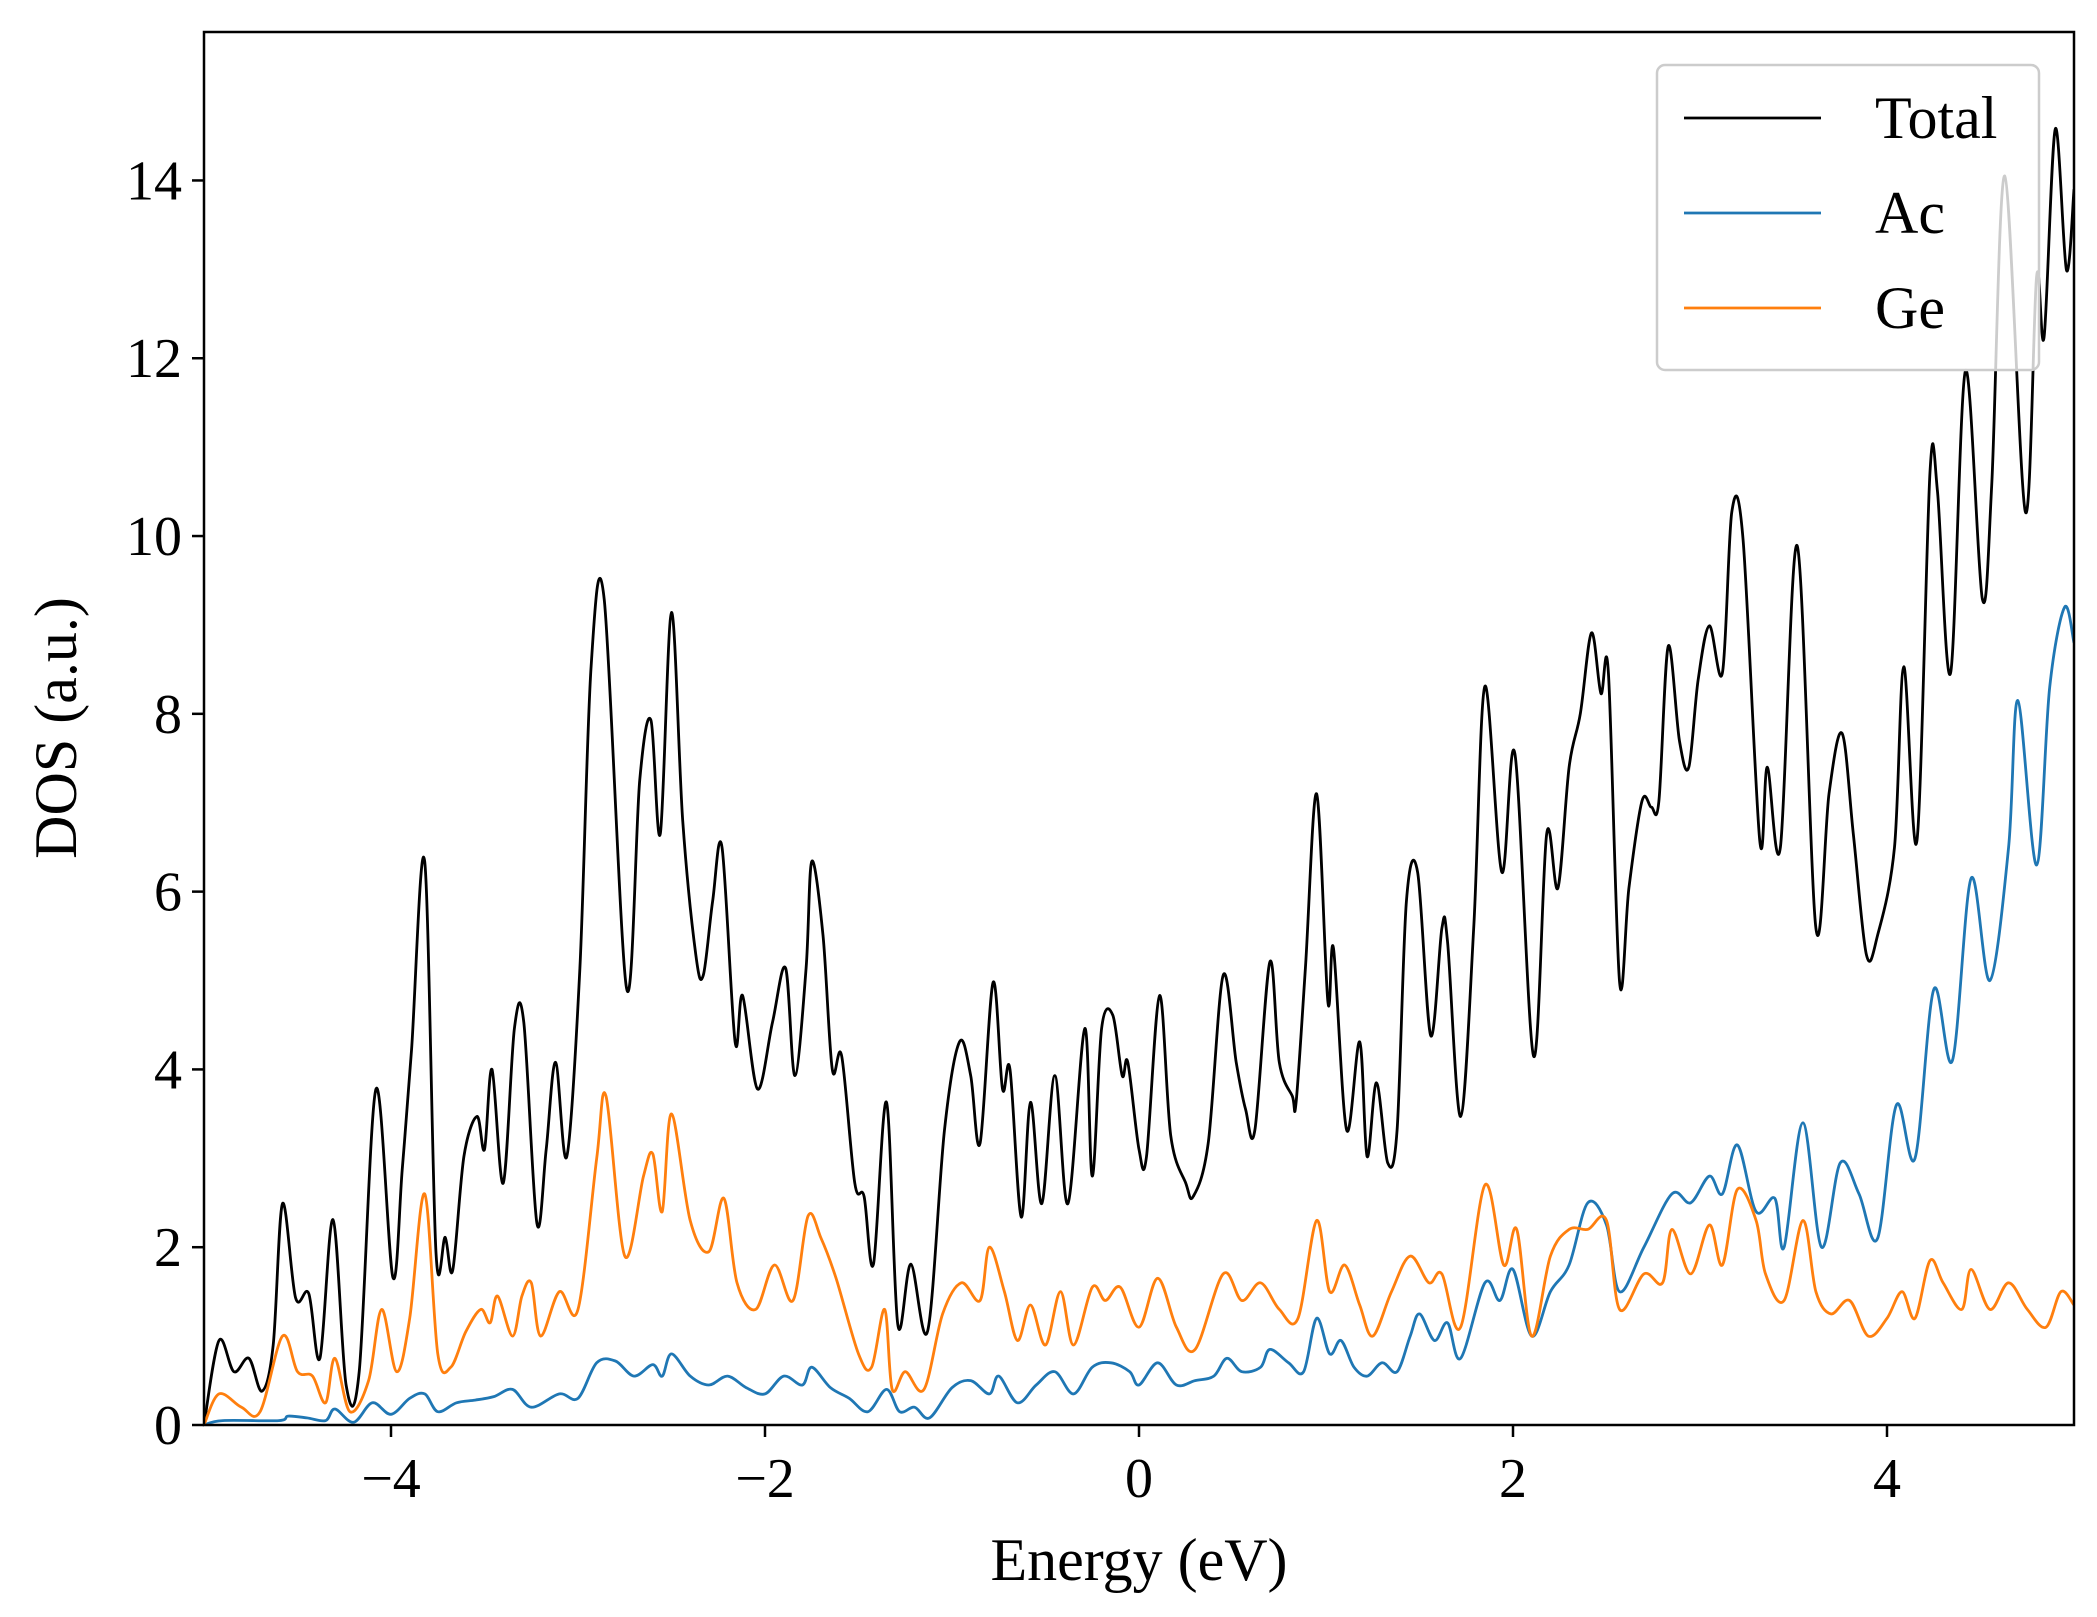  I want to click on legend: Total Ac Ge, so click(1848, 217).